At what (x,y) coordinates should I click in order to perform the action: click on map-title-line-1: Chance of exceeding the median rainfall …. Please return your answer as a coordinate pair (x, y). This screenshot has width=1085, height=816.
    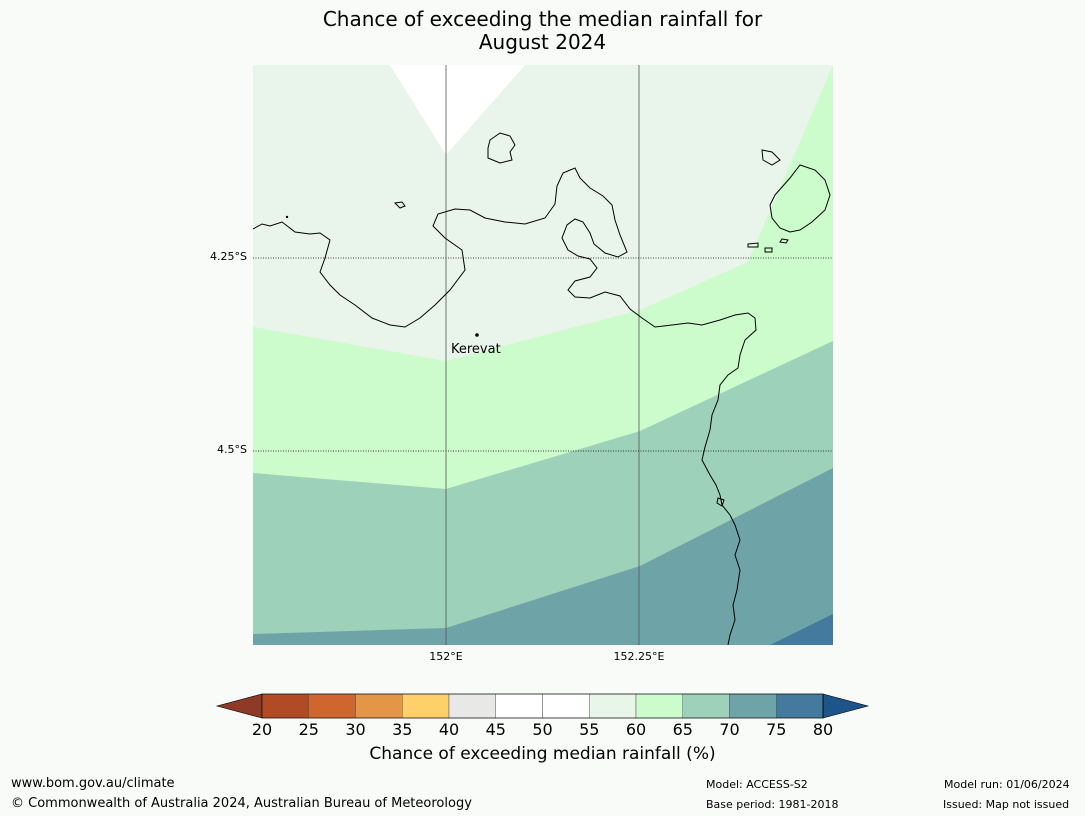
    Looking at the image, I should click on (542, 19).